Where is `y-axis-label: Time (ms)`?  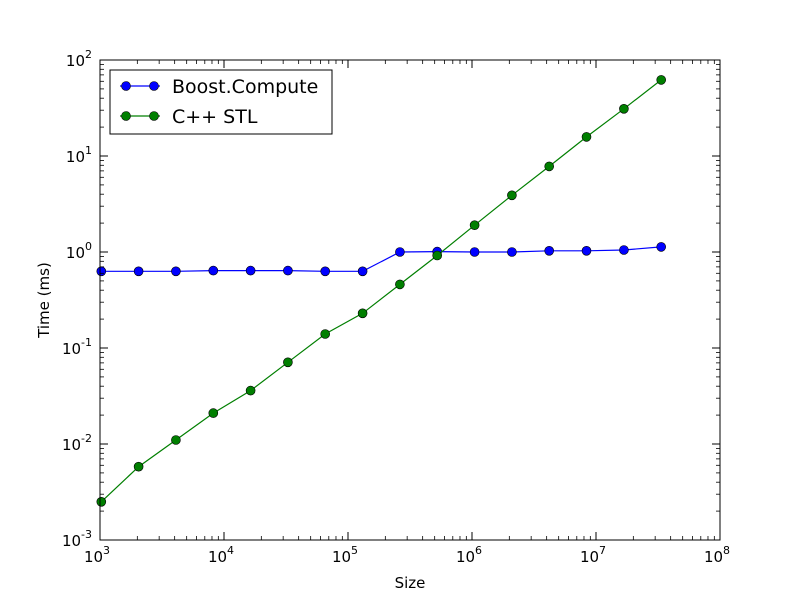 y-axis-label: Time (ms) is located at coordinates (44, 300).